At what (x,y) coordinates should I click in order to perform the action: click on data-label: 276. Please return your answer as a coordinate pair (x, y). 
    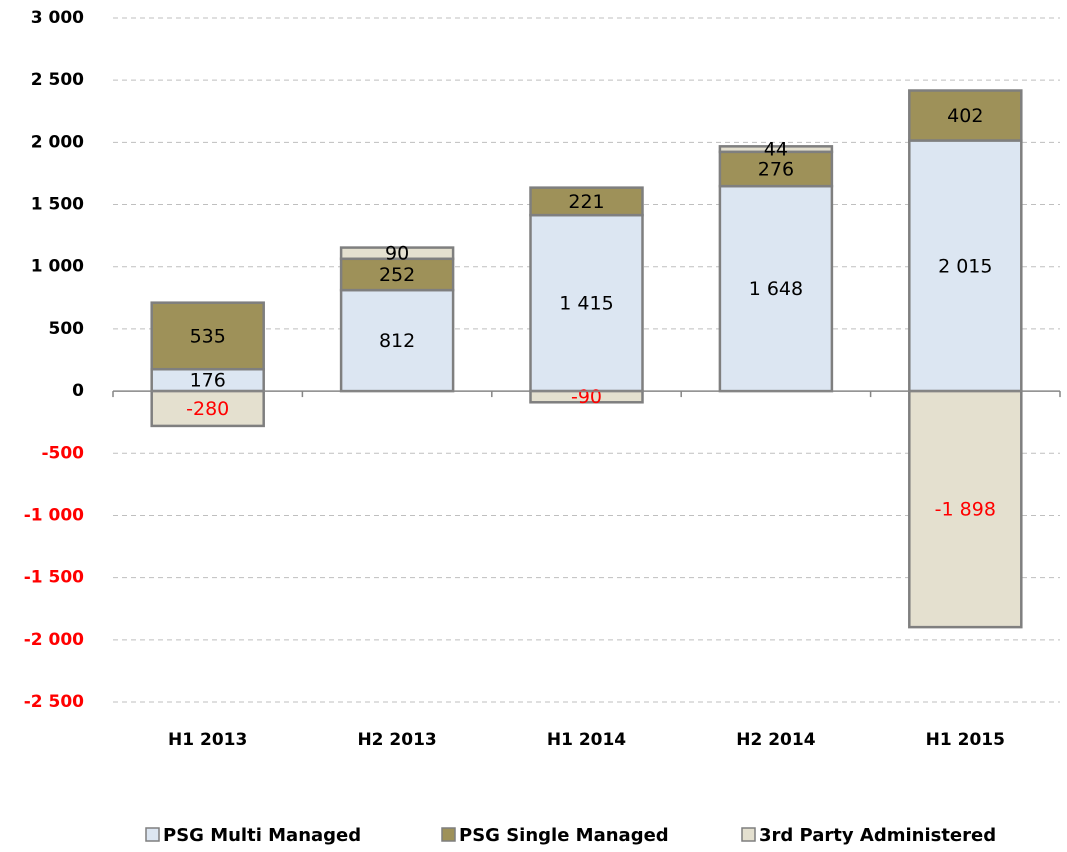
    Looking at the image, I should click on (776, 169).